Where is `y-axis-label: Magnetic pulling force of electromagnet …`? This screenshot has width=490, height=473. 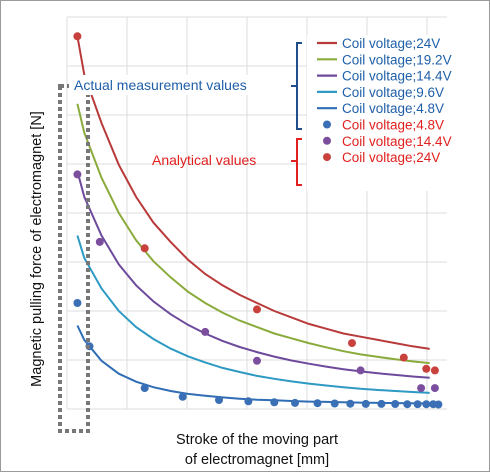 y-axis-label: Magnetic pulling force of electromagnet … is located at coordinates (37, 249).